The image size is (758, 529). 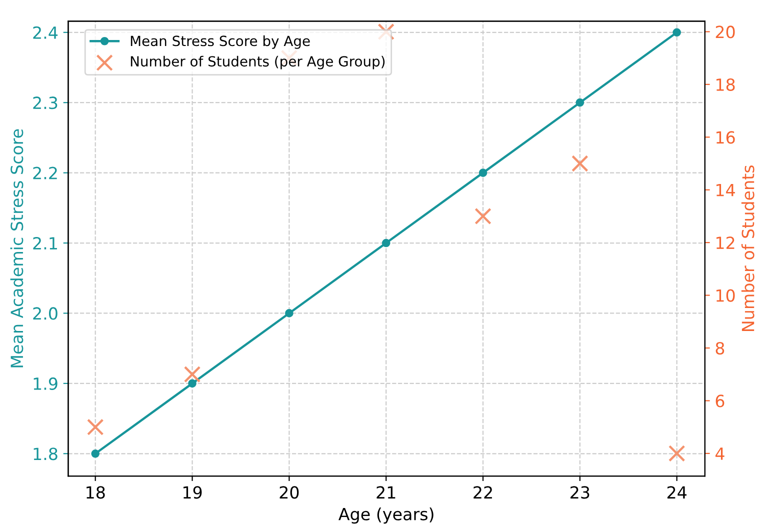 I want to click on x-tick-label: 19, so click(x=192, y=492).